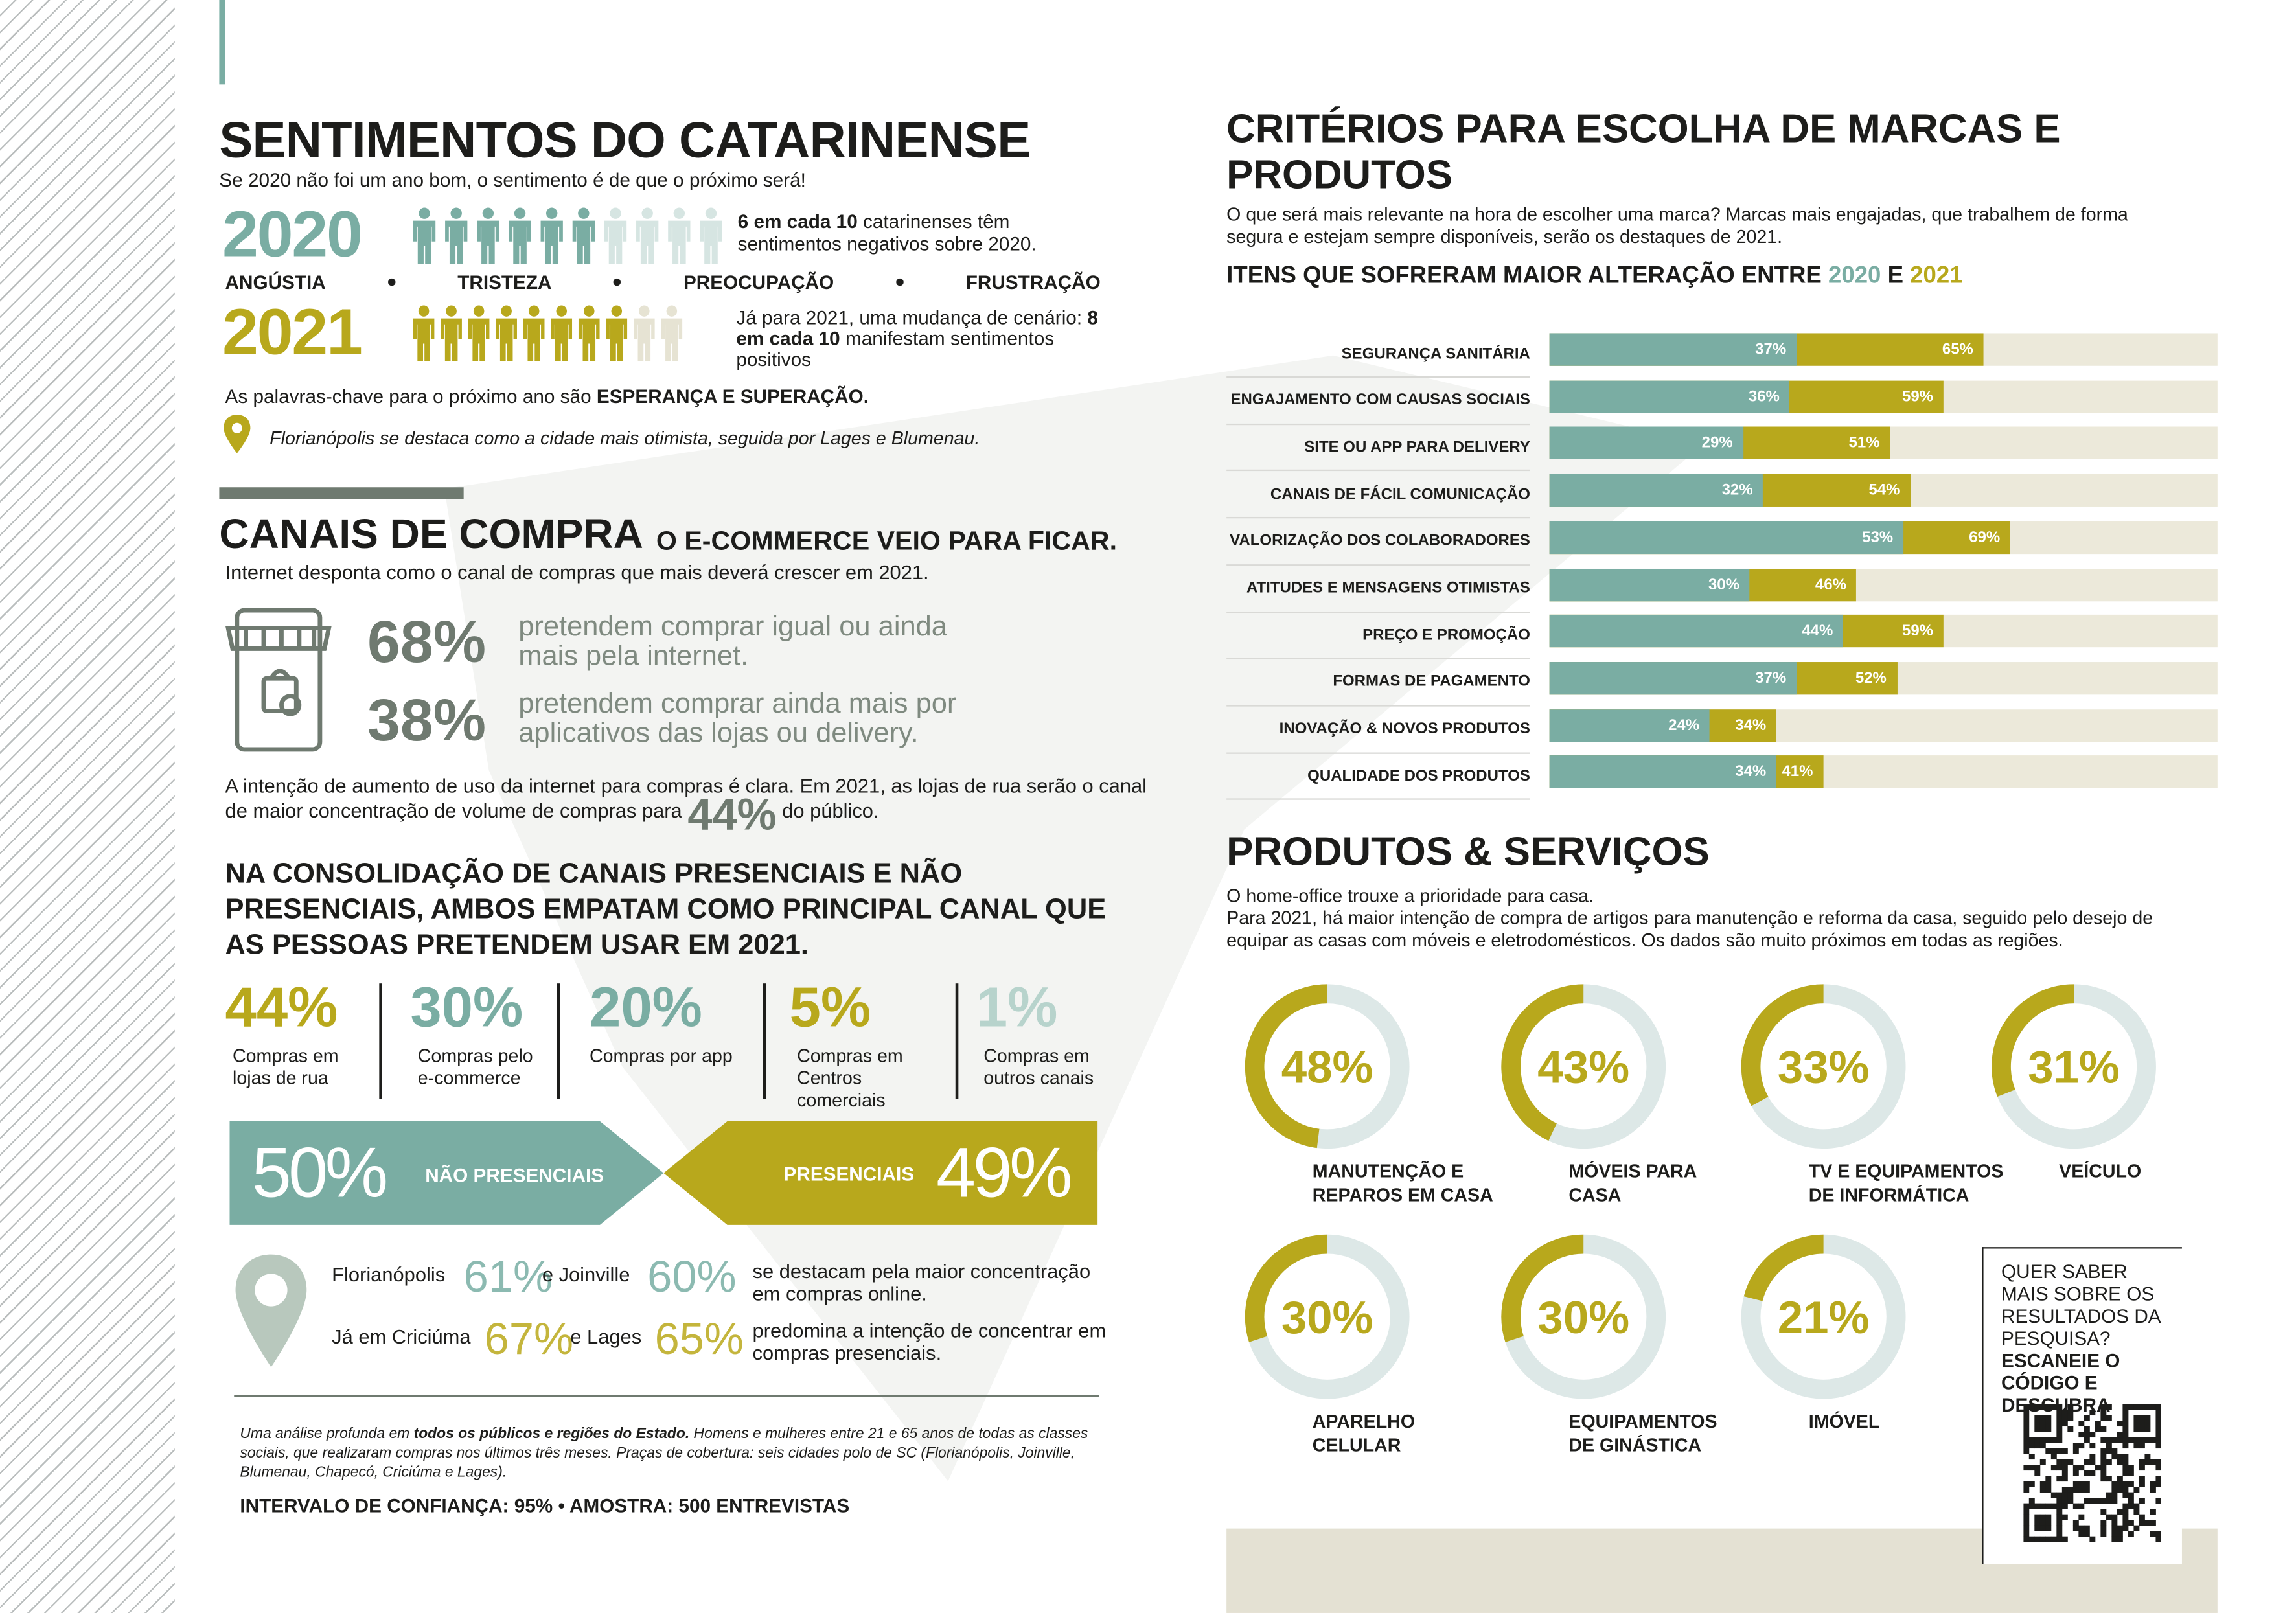  I want to click on value-label: 30%, so click(1724, 584).